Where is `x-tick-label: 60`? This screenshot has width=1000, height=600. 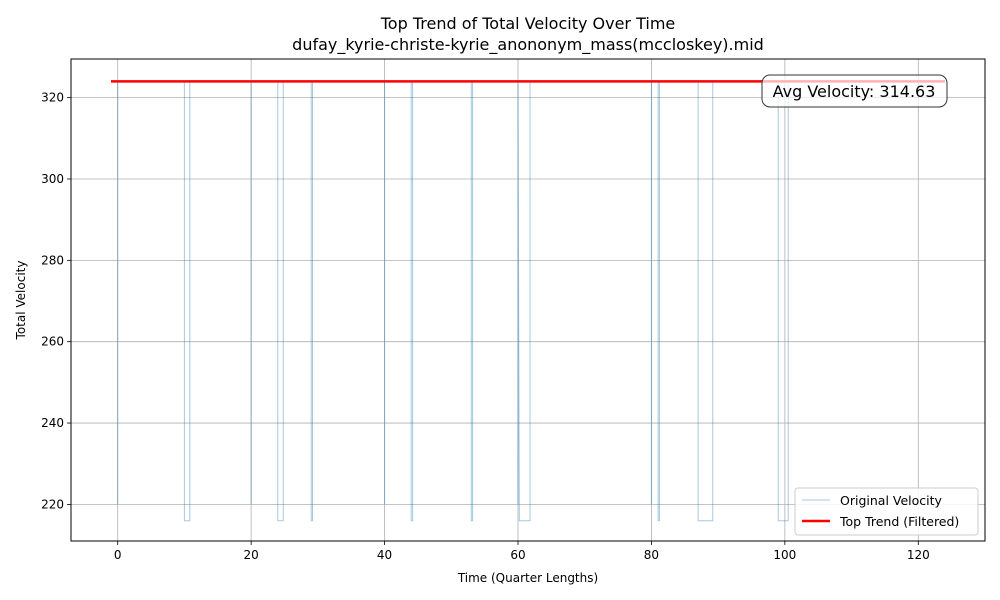 x-tick-label: 60 is located at coordinates (517, 555).